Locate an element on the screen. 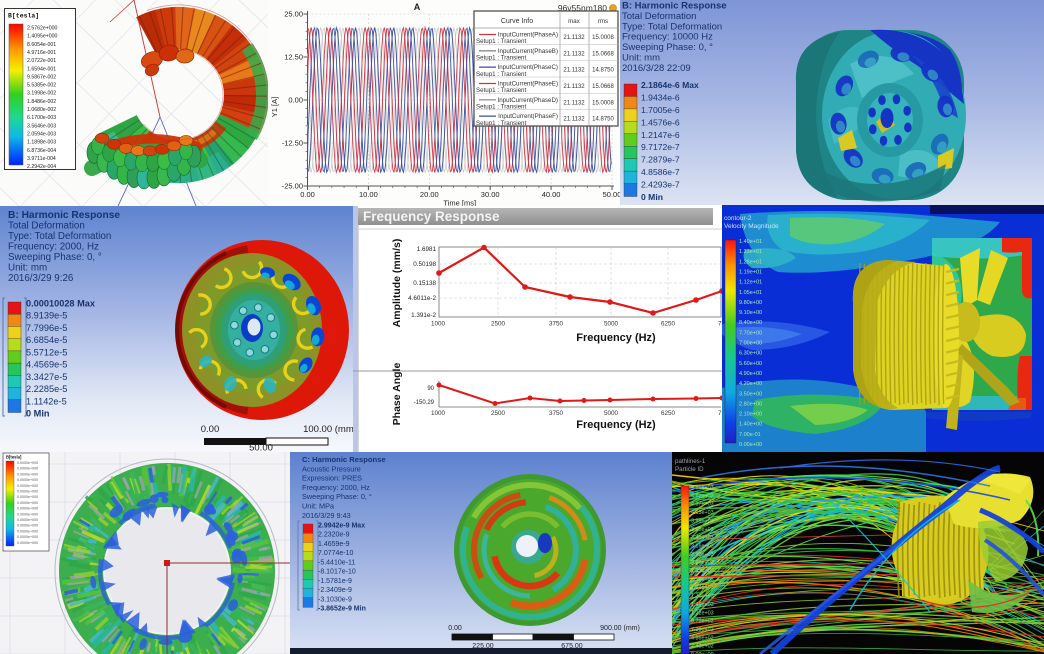 This screenshot has width=1044, height=654. svg-text: 6.6854e-5 is located at coordinates (46, 340).